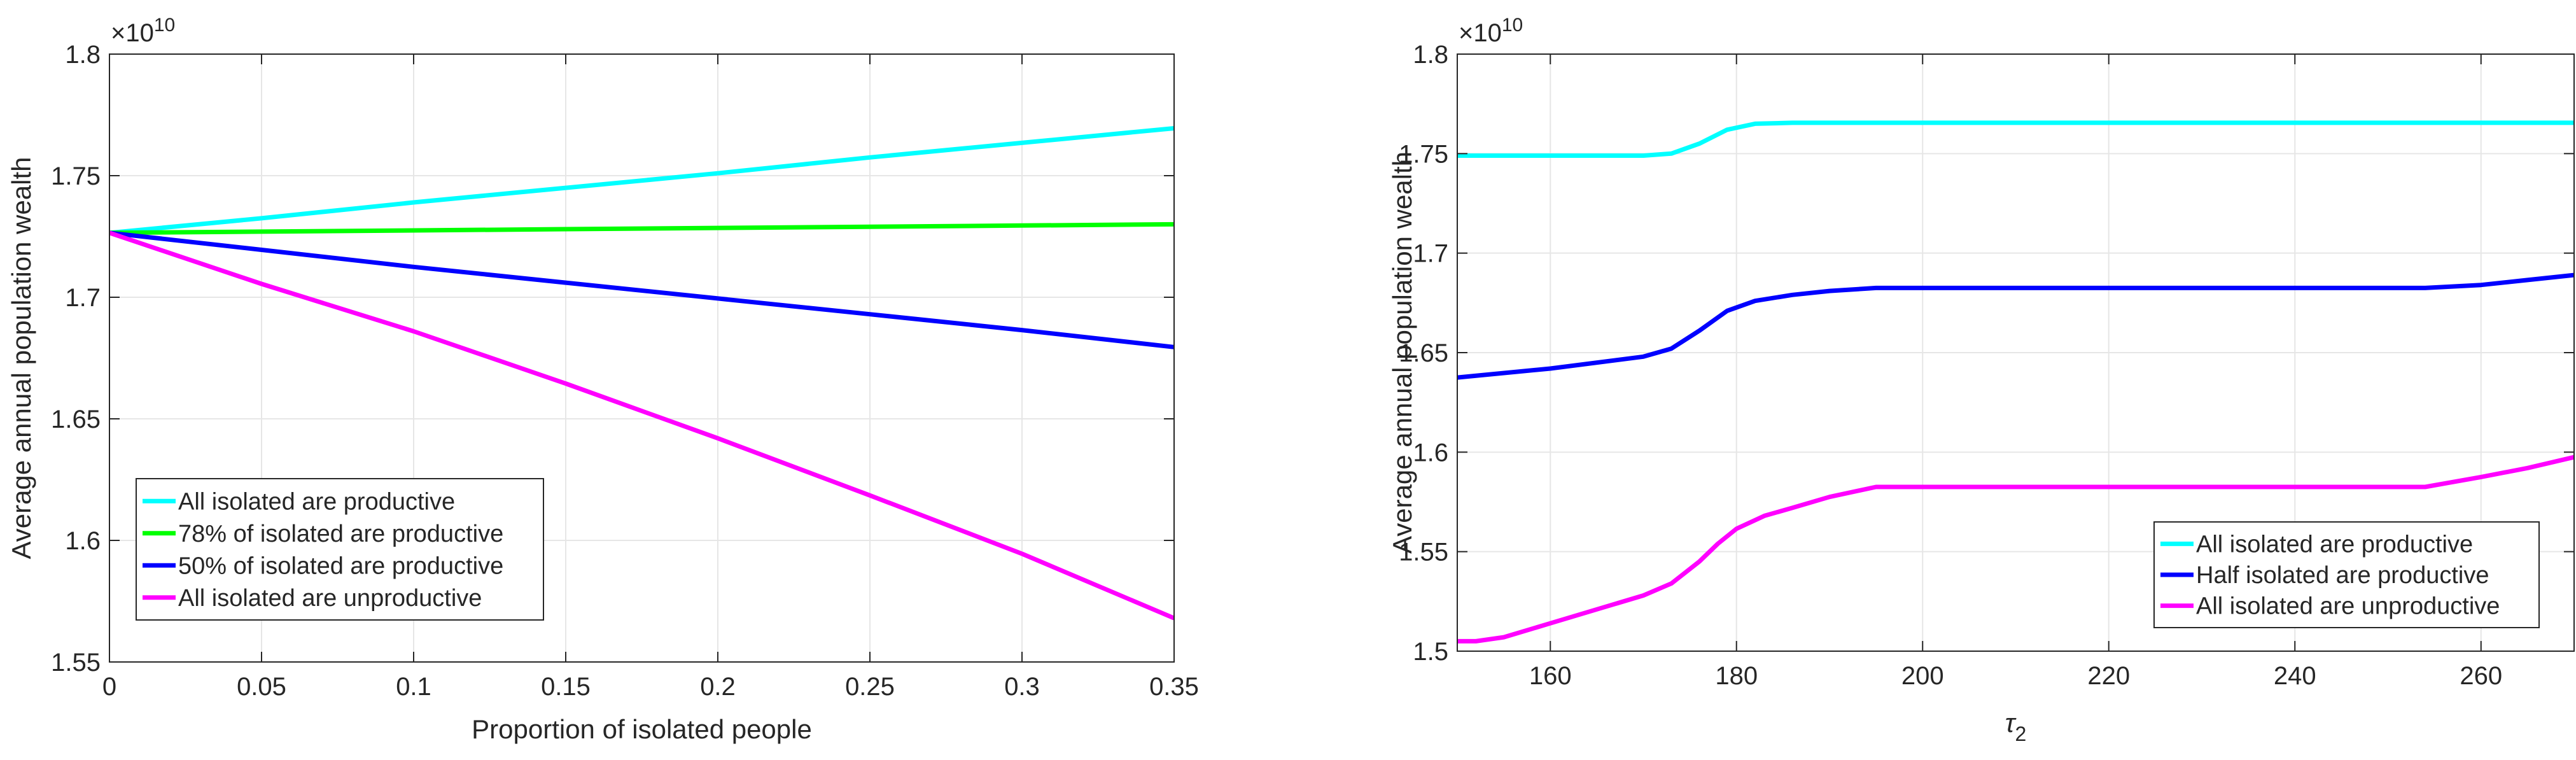 This screenshot has height=760, width=2576. What do you see at coordinates (1491, 31) in the screenshot?
I see `right-y-multiplier: ×10¹⁰` at bounding box center [1491, 31].